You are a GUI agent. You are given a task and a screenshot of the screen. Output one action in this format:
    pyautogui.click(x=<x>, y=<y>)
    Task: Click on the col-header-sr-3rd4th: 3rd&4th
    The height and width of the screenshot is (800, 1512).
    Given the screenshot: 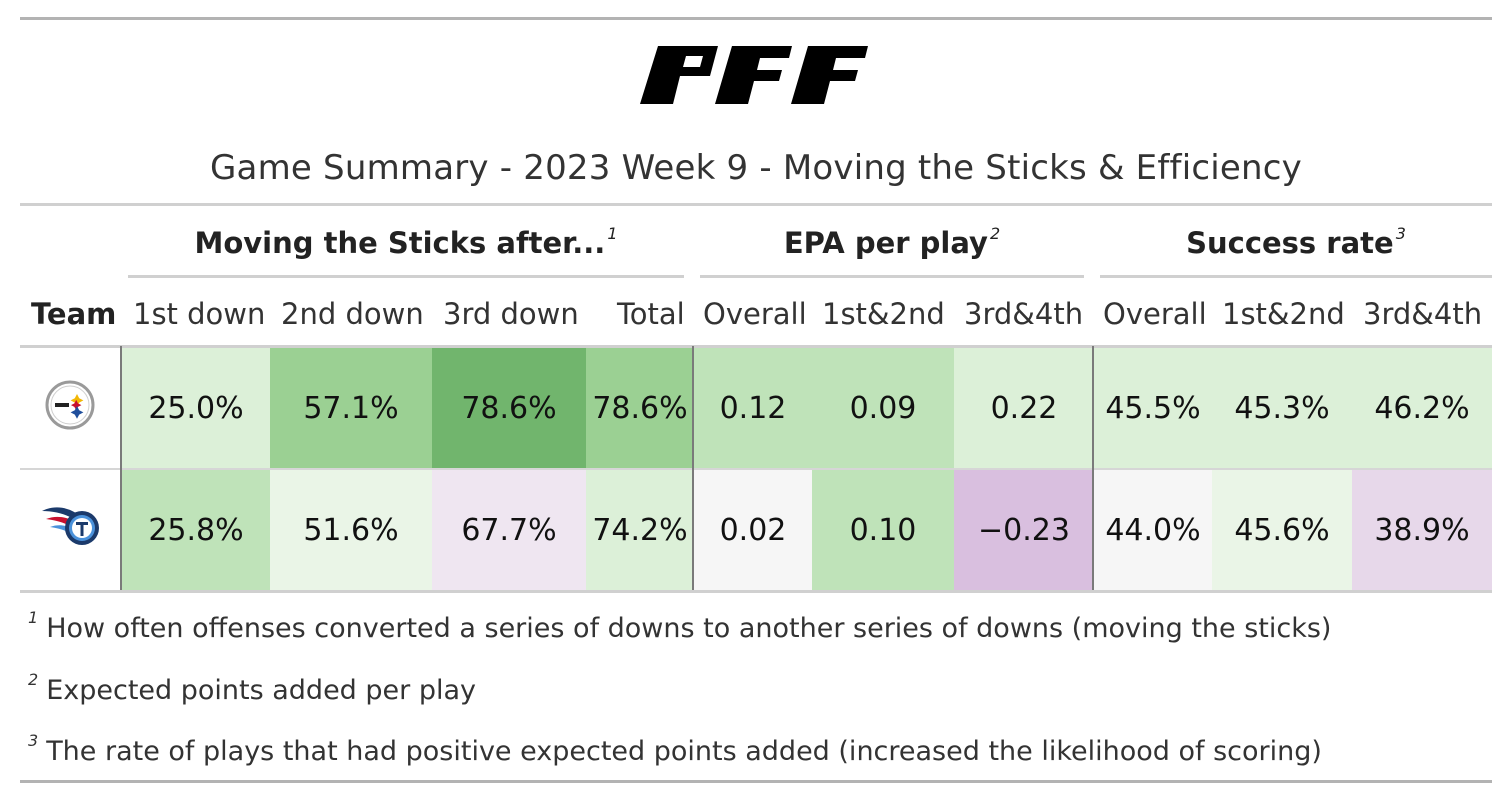 What is the action you would take?
    pyautogui.click(x=1423, y=314)
    